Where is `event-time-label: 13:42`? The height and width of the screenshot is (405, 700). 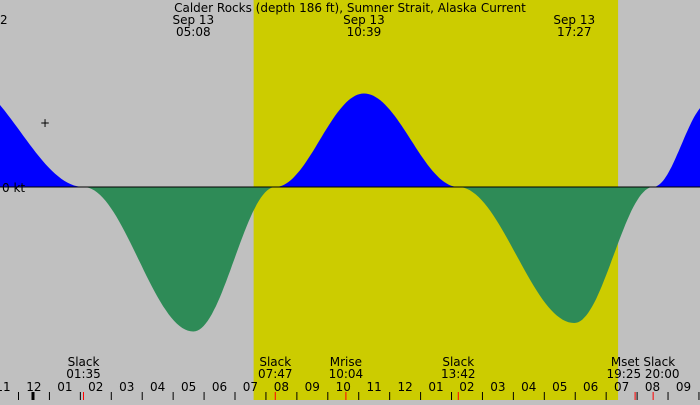 event-time-label: 13:42 is located at coordinates (458, 374).